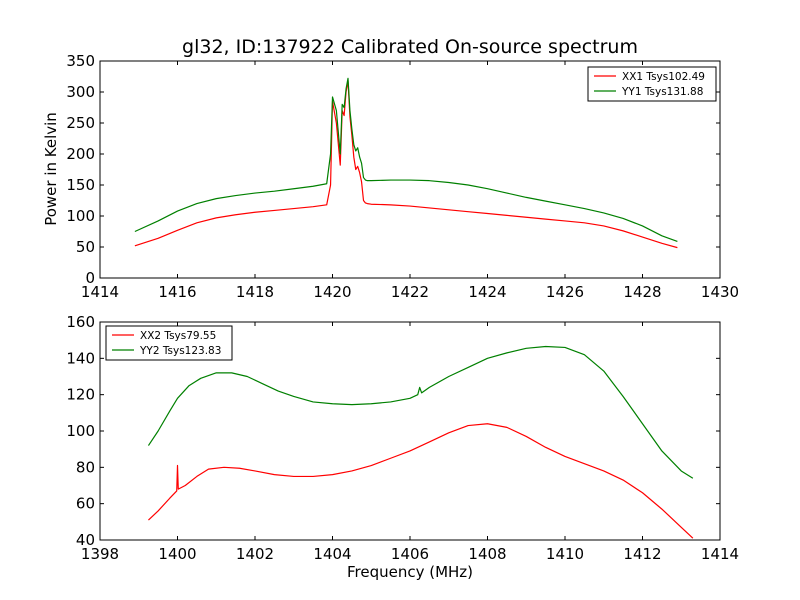 This screenshot has height=600, width=800. I want to click on y-tick-label: 250, so click(80, 123).